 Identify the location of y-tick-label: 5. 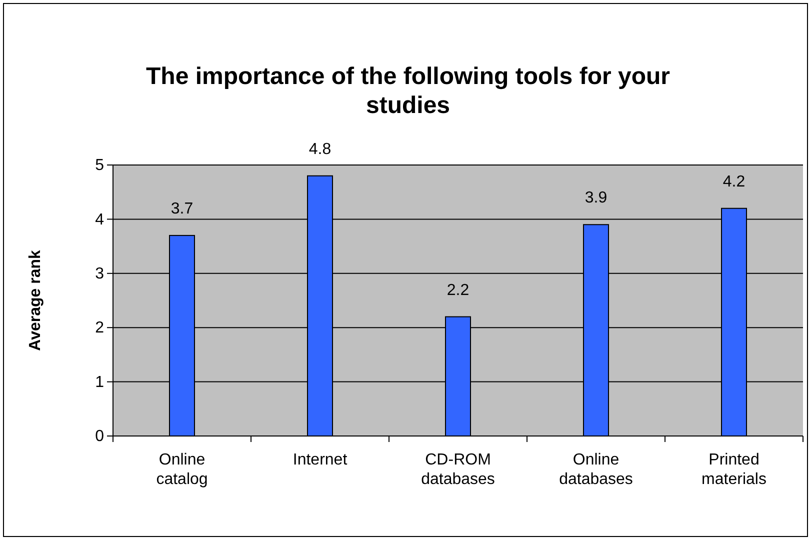
(99, 165).